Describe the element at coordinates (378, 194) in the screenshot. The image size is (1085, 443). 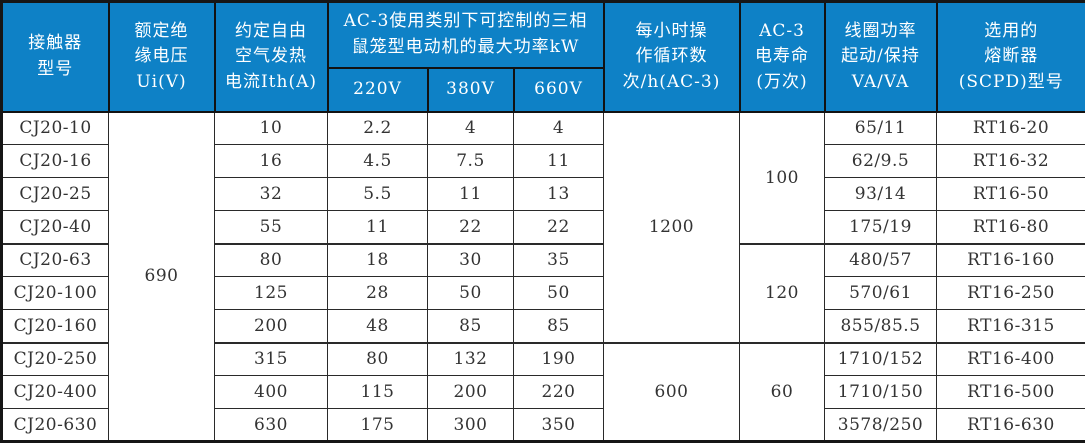
I see `cell-kw-220v: 5.5` at that location.